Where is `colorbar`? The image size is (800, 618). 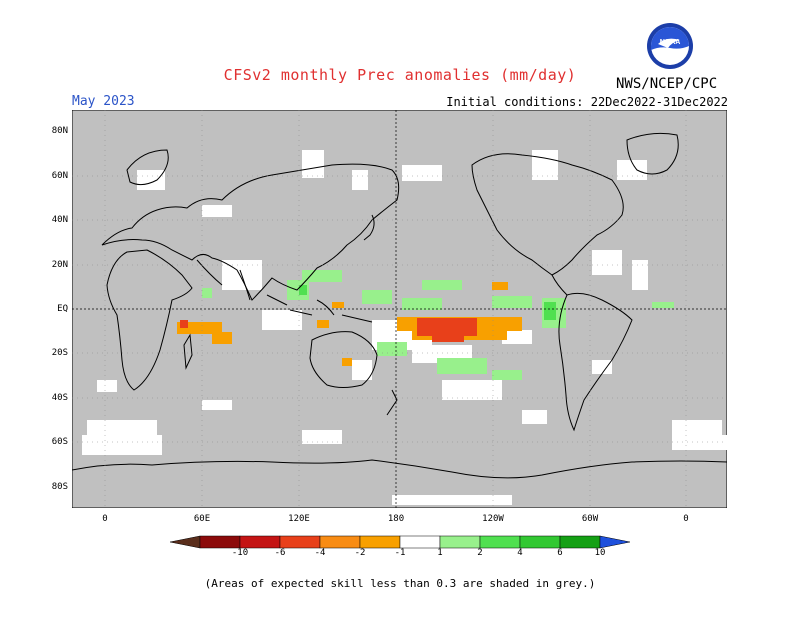 colorbar is located at coordinates (400, 542).